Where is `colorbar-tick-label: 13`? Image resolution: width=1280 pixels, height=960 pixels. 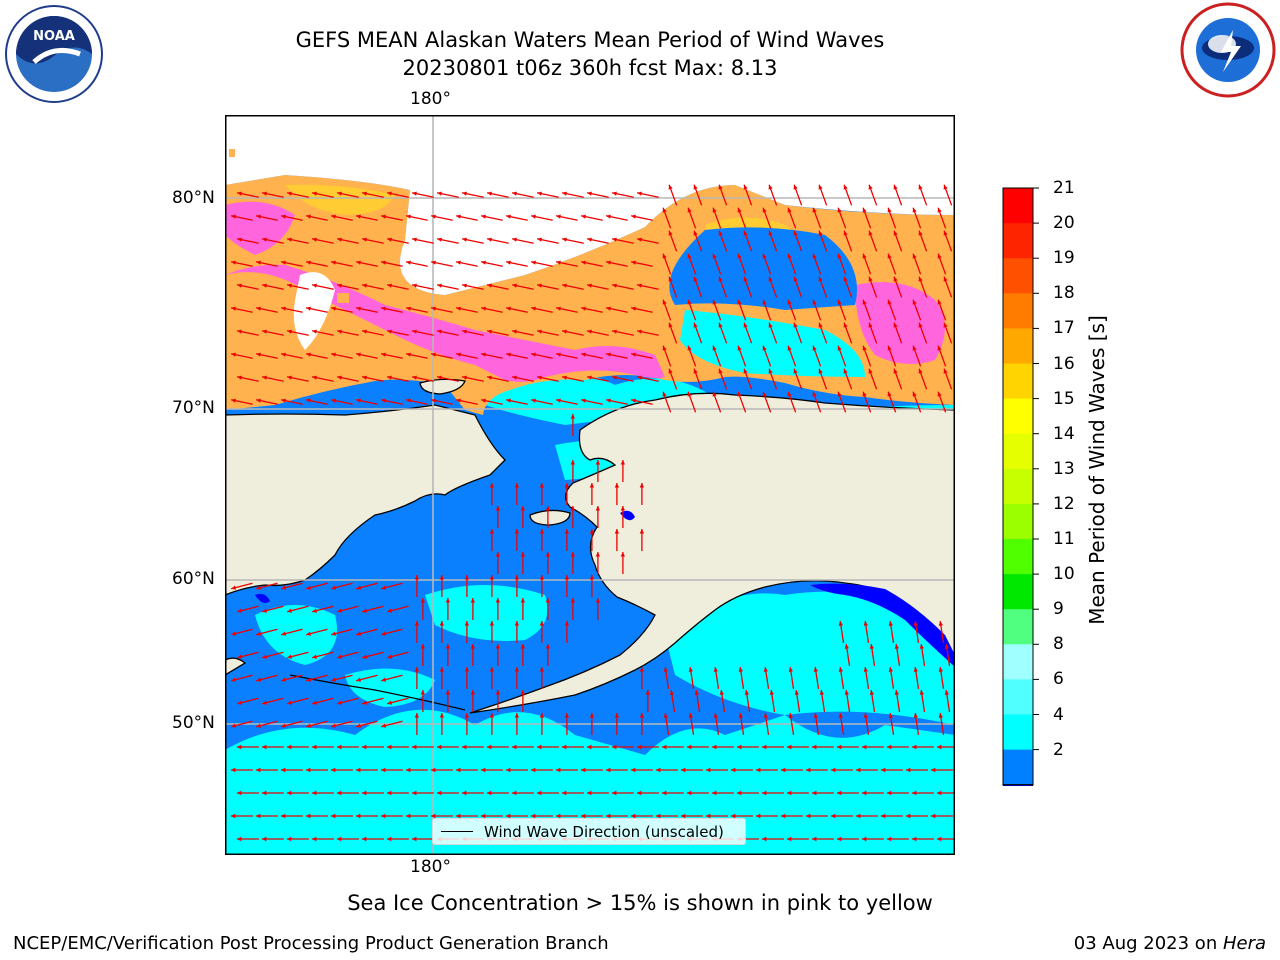 colorbar-tick-label: 13 is located at coordinates (1064, 468).